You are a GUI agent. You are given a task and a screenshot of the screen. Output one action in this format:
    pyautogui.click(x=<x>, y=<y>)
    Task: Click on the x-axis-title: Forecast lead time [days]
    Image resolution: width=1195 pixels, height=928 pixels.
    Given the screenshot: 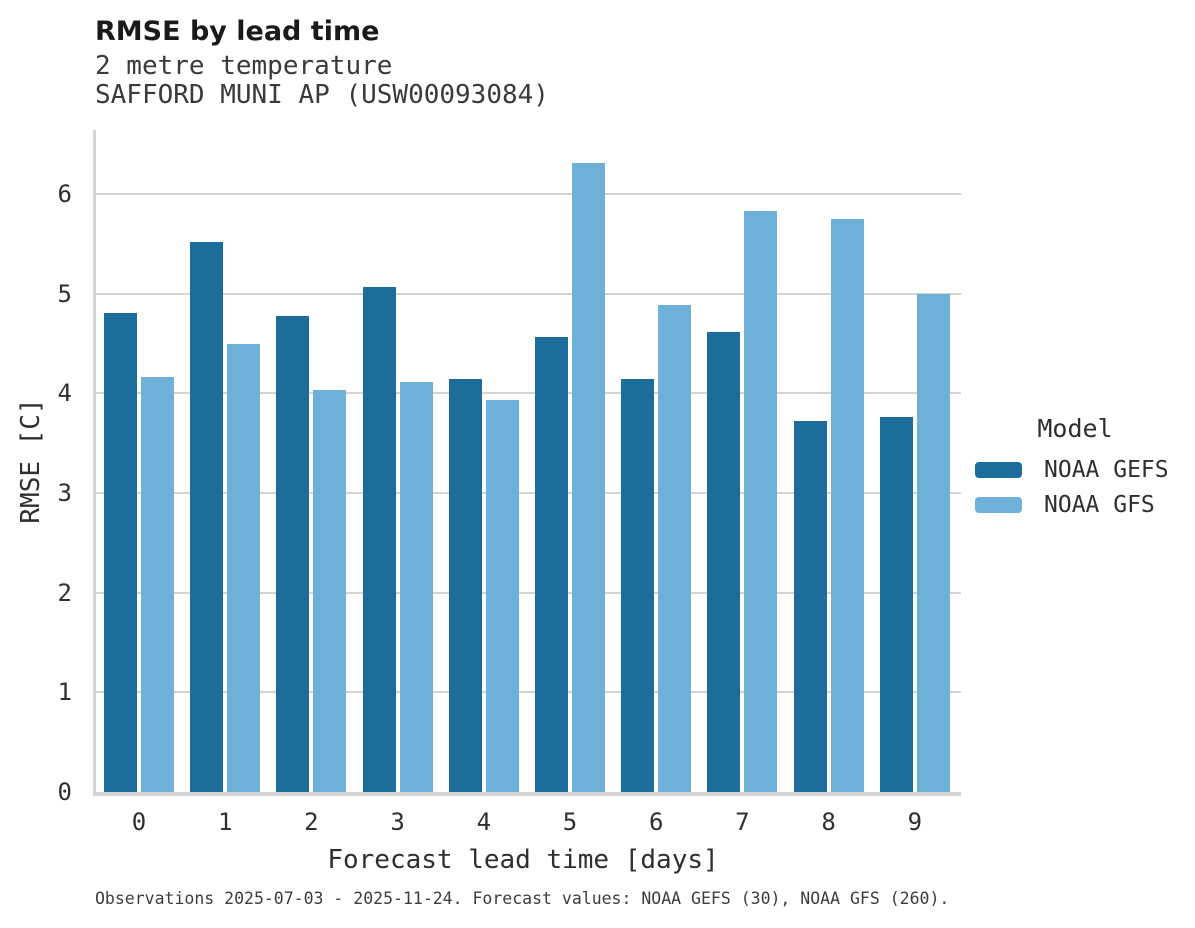 What is the action you would take?
    pyautogui.click(x=523, y=860)
    